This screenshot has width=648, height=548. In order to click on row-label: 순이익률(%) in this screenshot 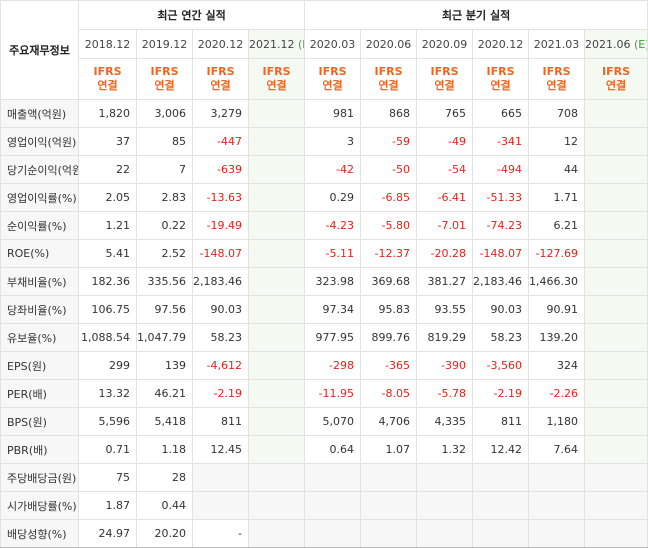, I will do `click(39, 225)`.